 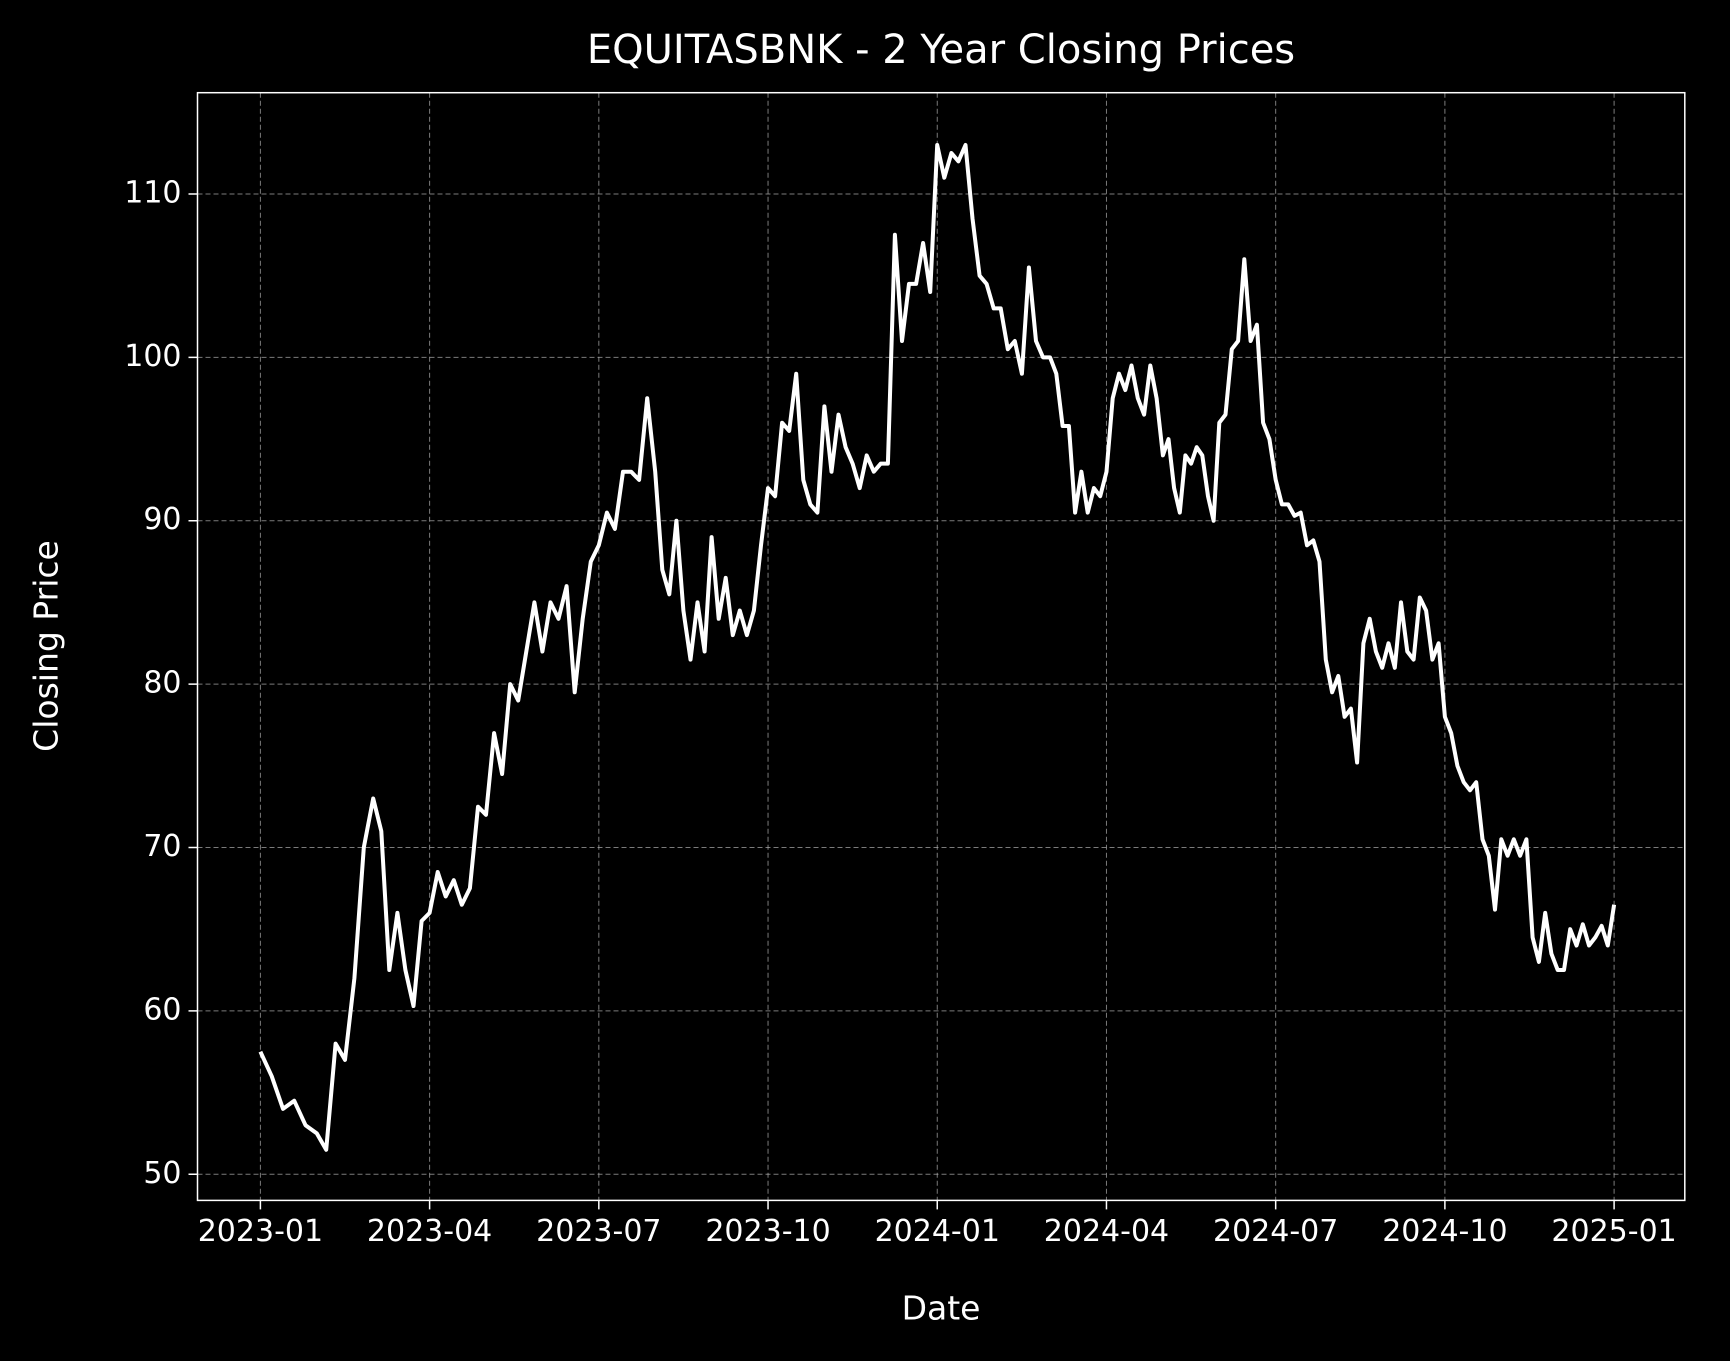 I want to click on y-tick-label: 110, so click(x=152, y=192).